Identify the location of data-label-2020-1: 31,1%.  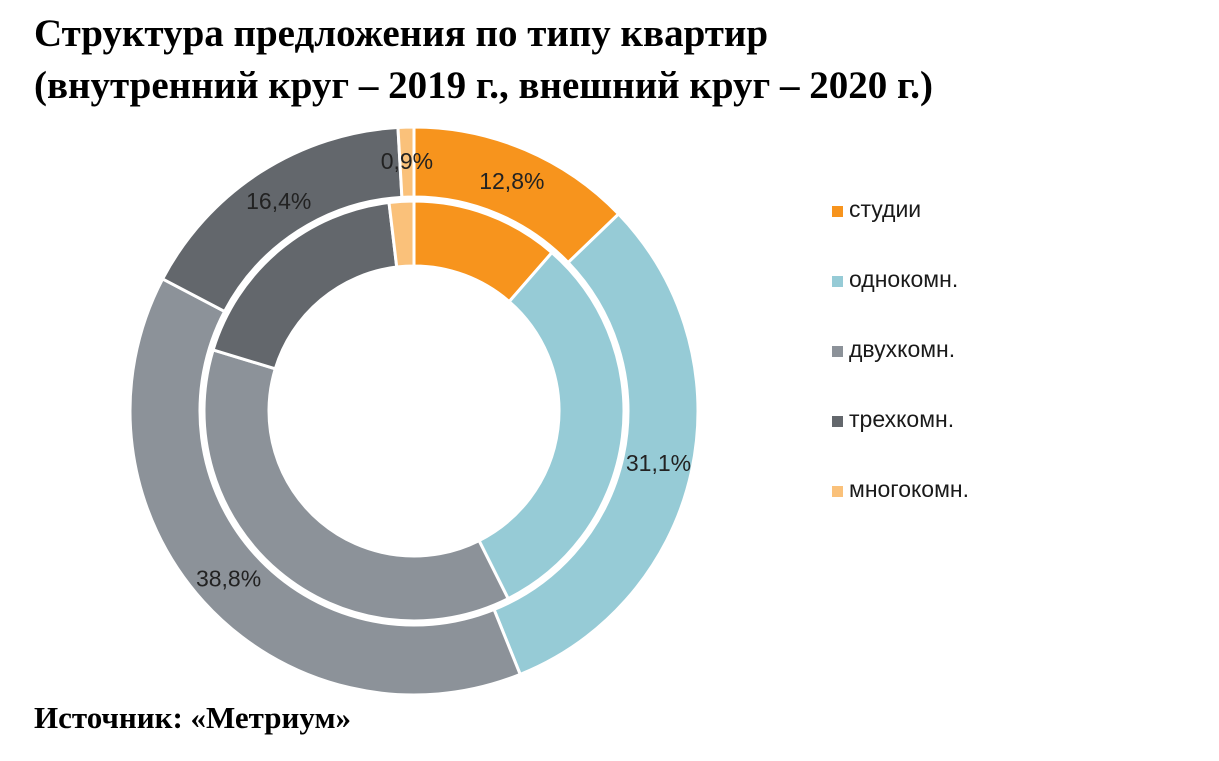
(658, 463).